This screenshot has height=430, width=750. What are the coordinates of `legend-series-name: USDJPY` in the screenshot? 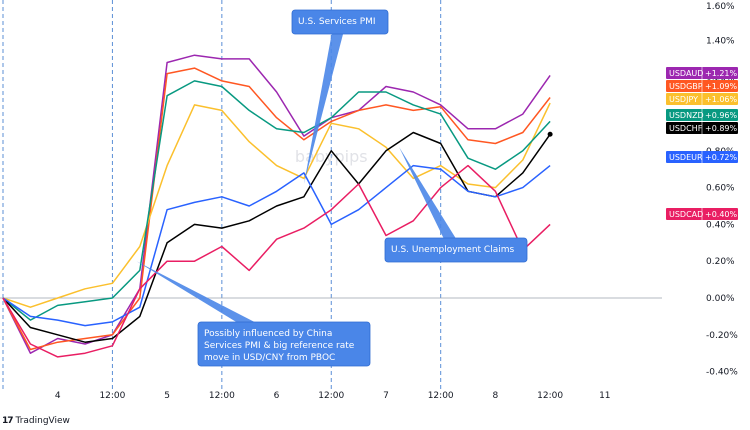 It's located at (683, 99).